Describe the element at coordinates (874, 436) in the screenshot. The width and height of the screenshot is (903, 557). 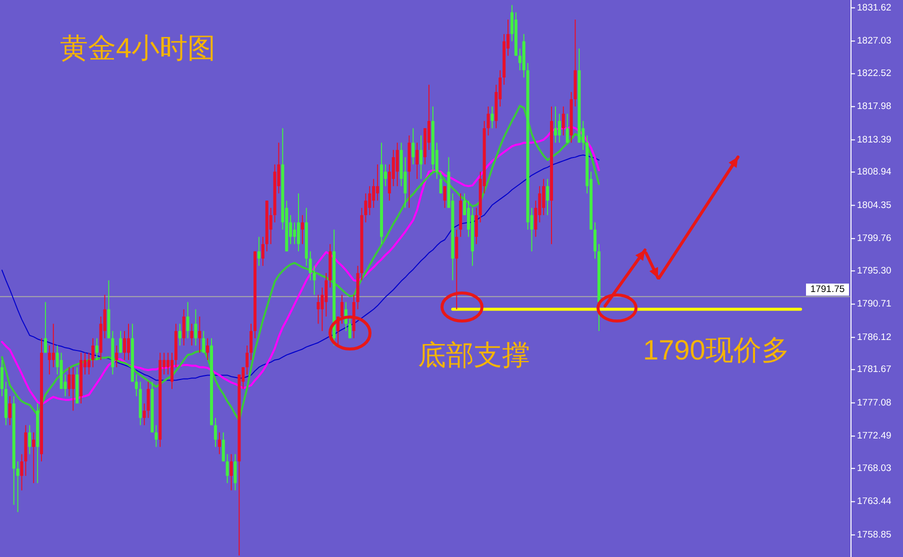
I see `y-tick-label: 1772.49` at that location.